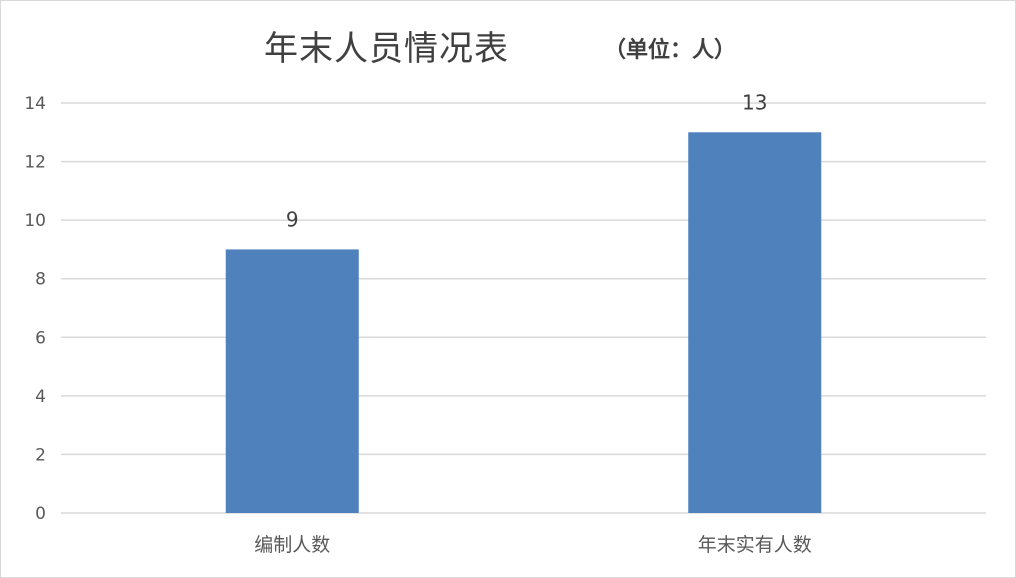  I want to click on y-tick-label: 6, so click(40, 338).